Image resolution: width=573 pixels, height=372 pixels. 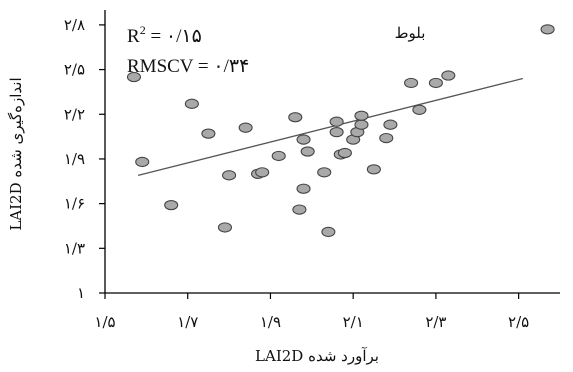 I want to click on y-tick-label: ۱/۹, so click(x=74, y=159).